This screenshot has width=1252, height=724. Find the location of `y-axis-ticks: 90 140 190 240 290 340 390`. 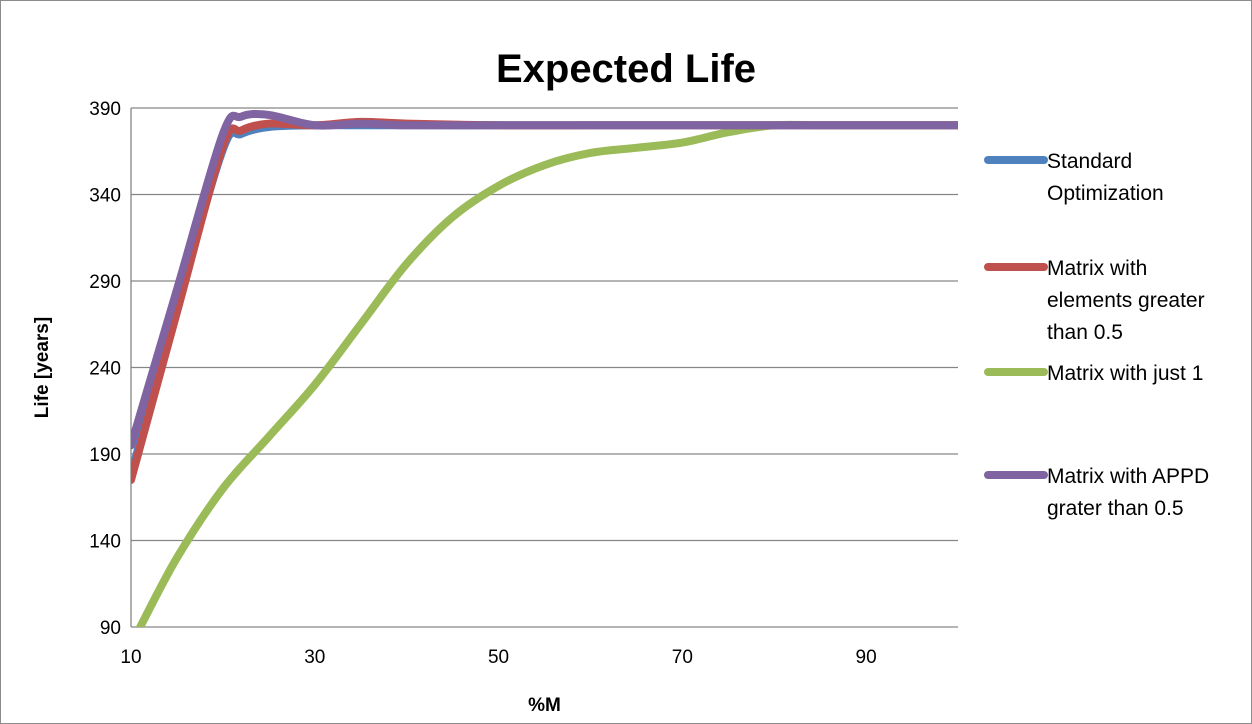

y-axis-ticks: 90 140 190 240 290 340 390 is located at coordinates (105, 369).